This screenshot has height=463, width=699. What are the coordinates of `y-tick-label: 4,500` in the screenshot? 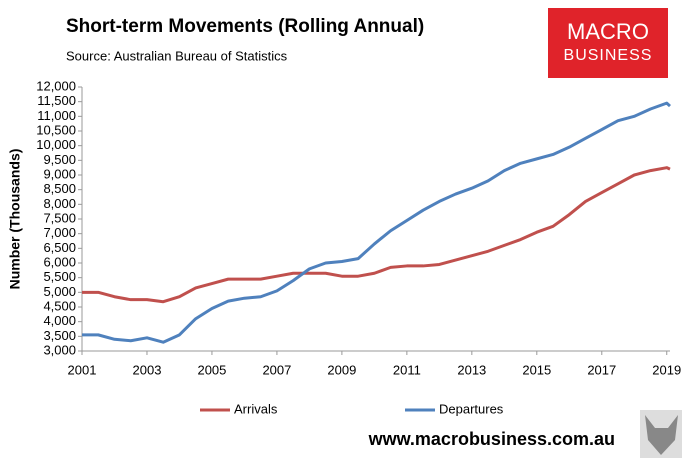 It's located at (59, 305).